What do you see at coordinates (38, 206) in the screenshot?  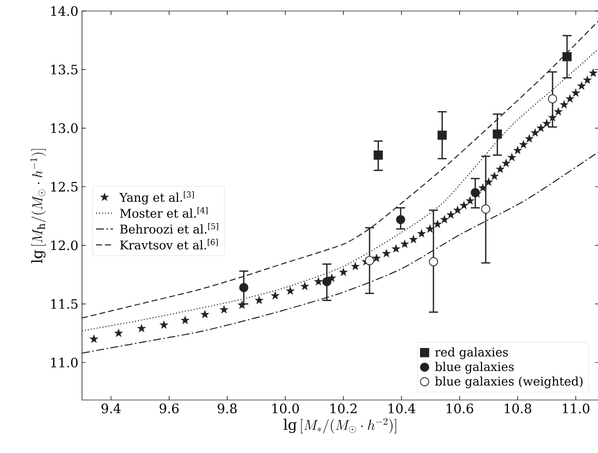 I see `y-axis-title: $\lg\,[M_{\rm h}/(M_{\odot}\cdot h^{-1})]$` at bounding box center [38, 206].